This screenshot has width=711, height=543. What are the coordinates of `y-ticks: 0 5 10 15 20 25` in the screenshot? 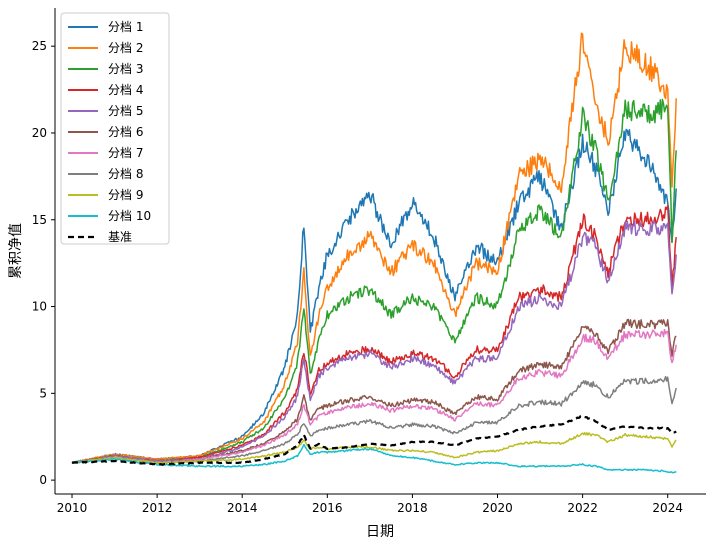 It's located at (43, 263).